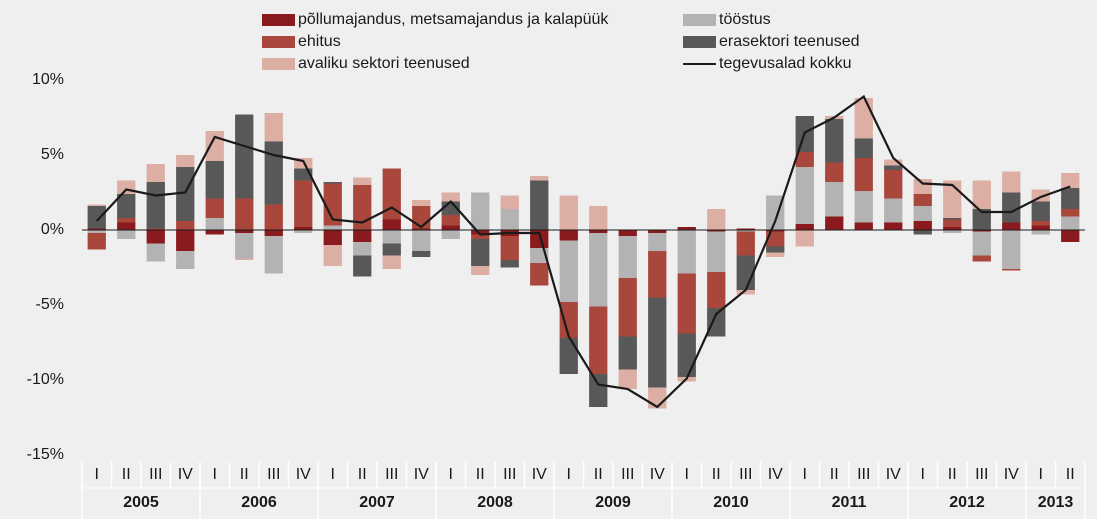 This screenshot has width=1097, height=519. Describe the element at coordinates (141, 502) in the screenshot. I see `year-label: 2005` at that location.